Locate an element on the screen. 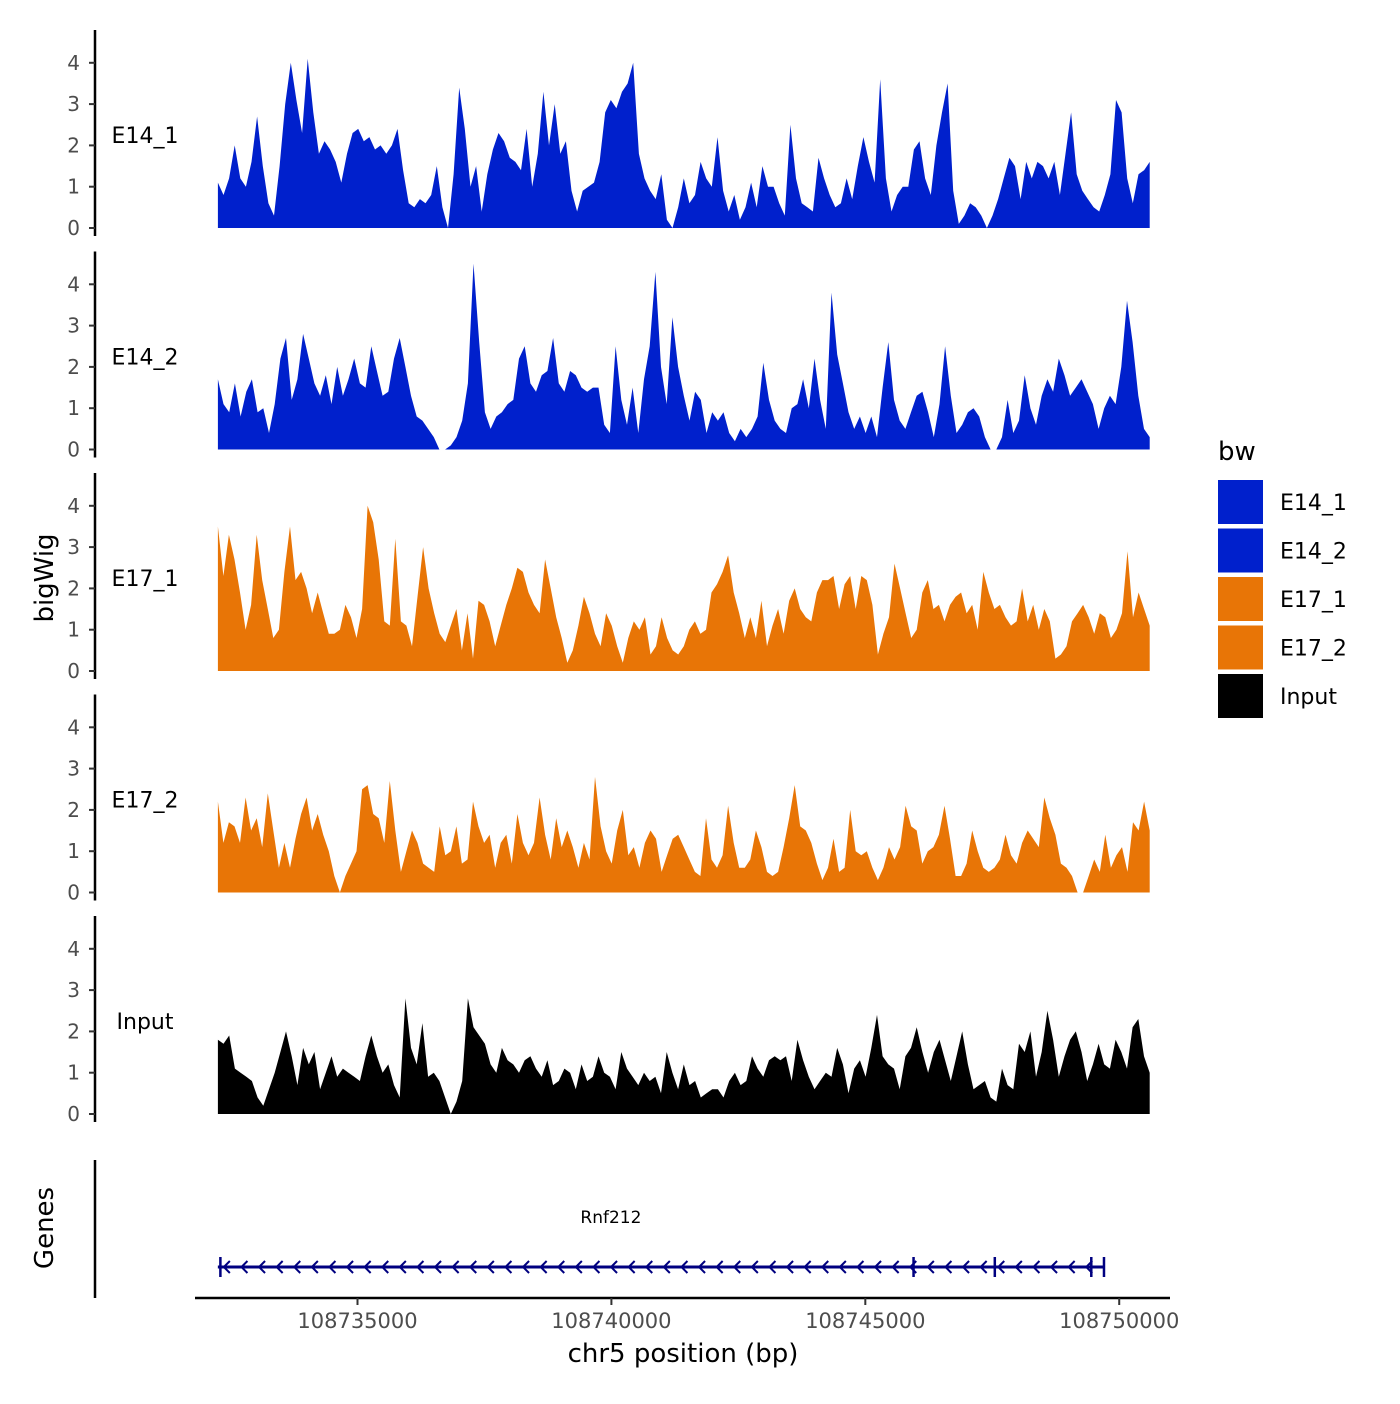 The width and height of the screenshot is (1400, 1404). y-axis-title: bigWig is located at coordinates (45, 577).